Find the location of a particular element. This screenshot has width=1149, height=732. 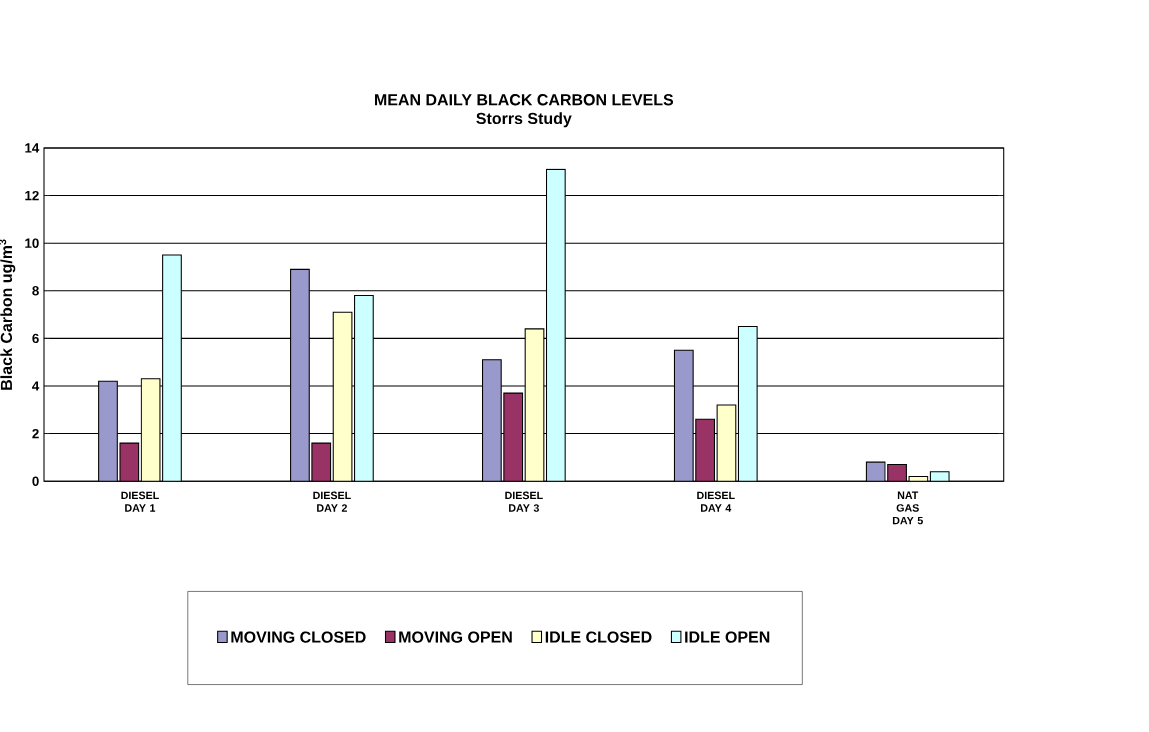

y-tick-label: 12 is located at coordinates (32, 196).